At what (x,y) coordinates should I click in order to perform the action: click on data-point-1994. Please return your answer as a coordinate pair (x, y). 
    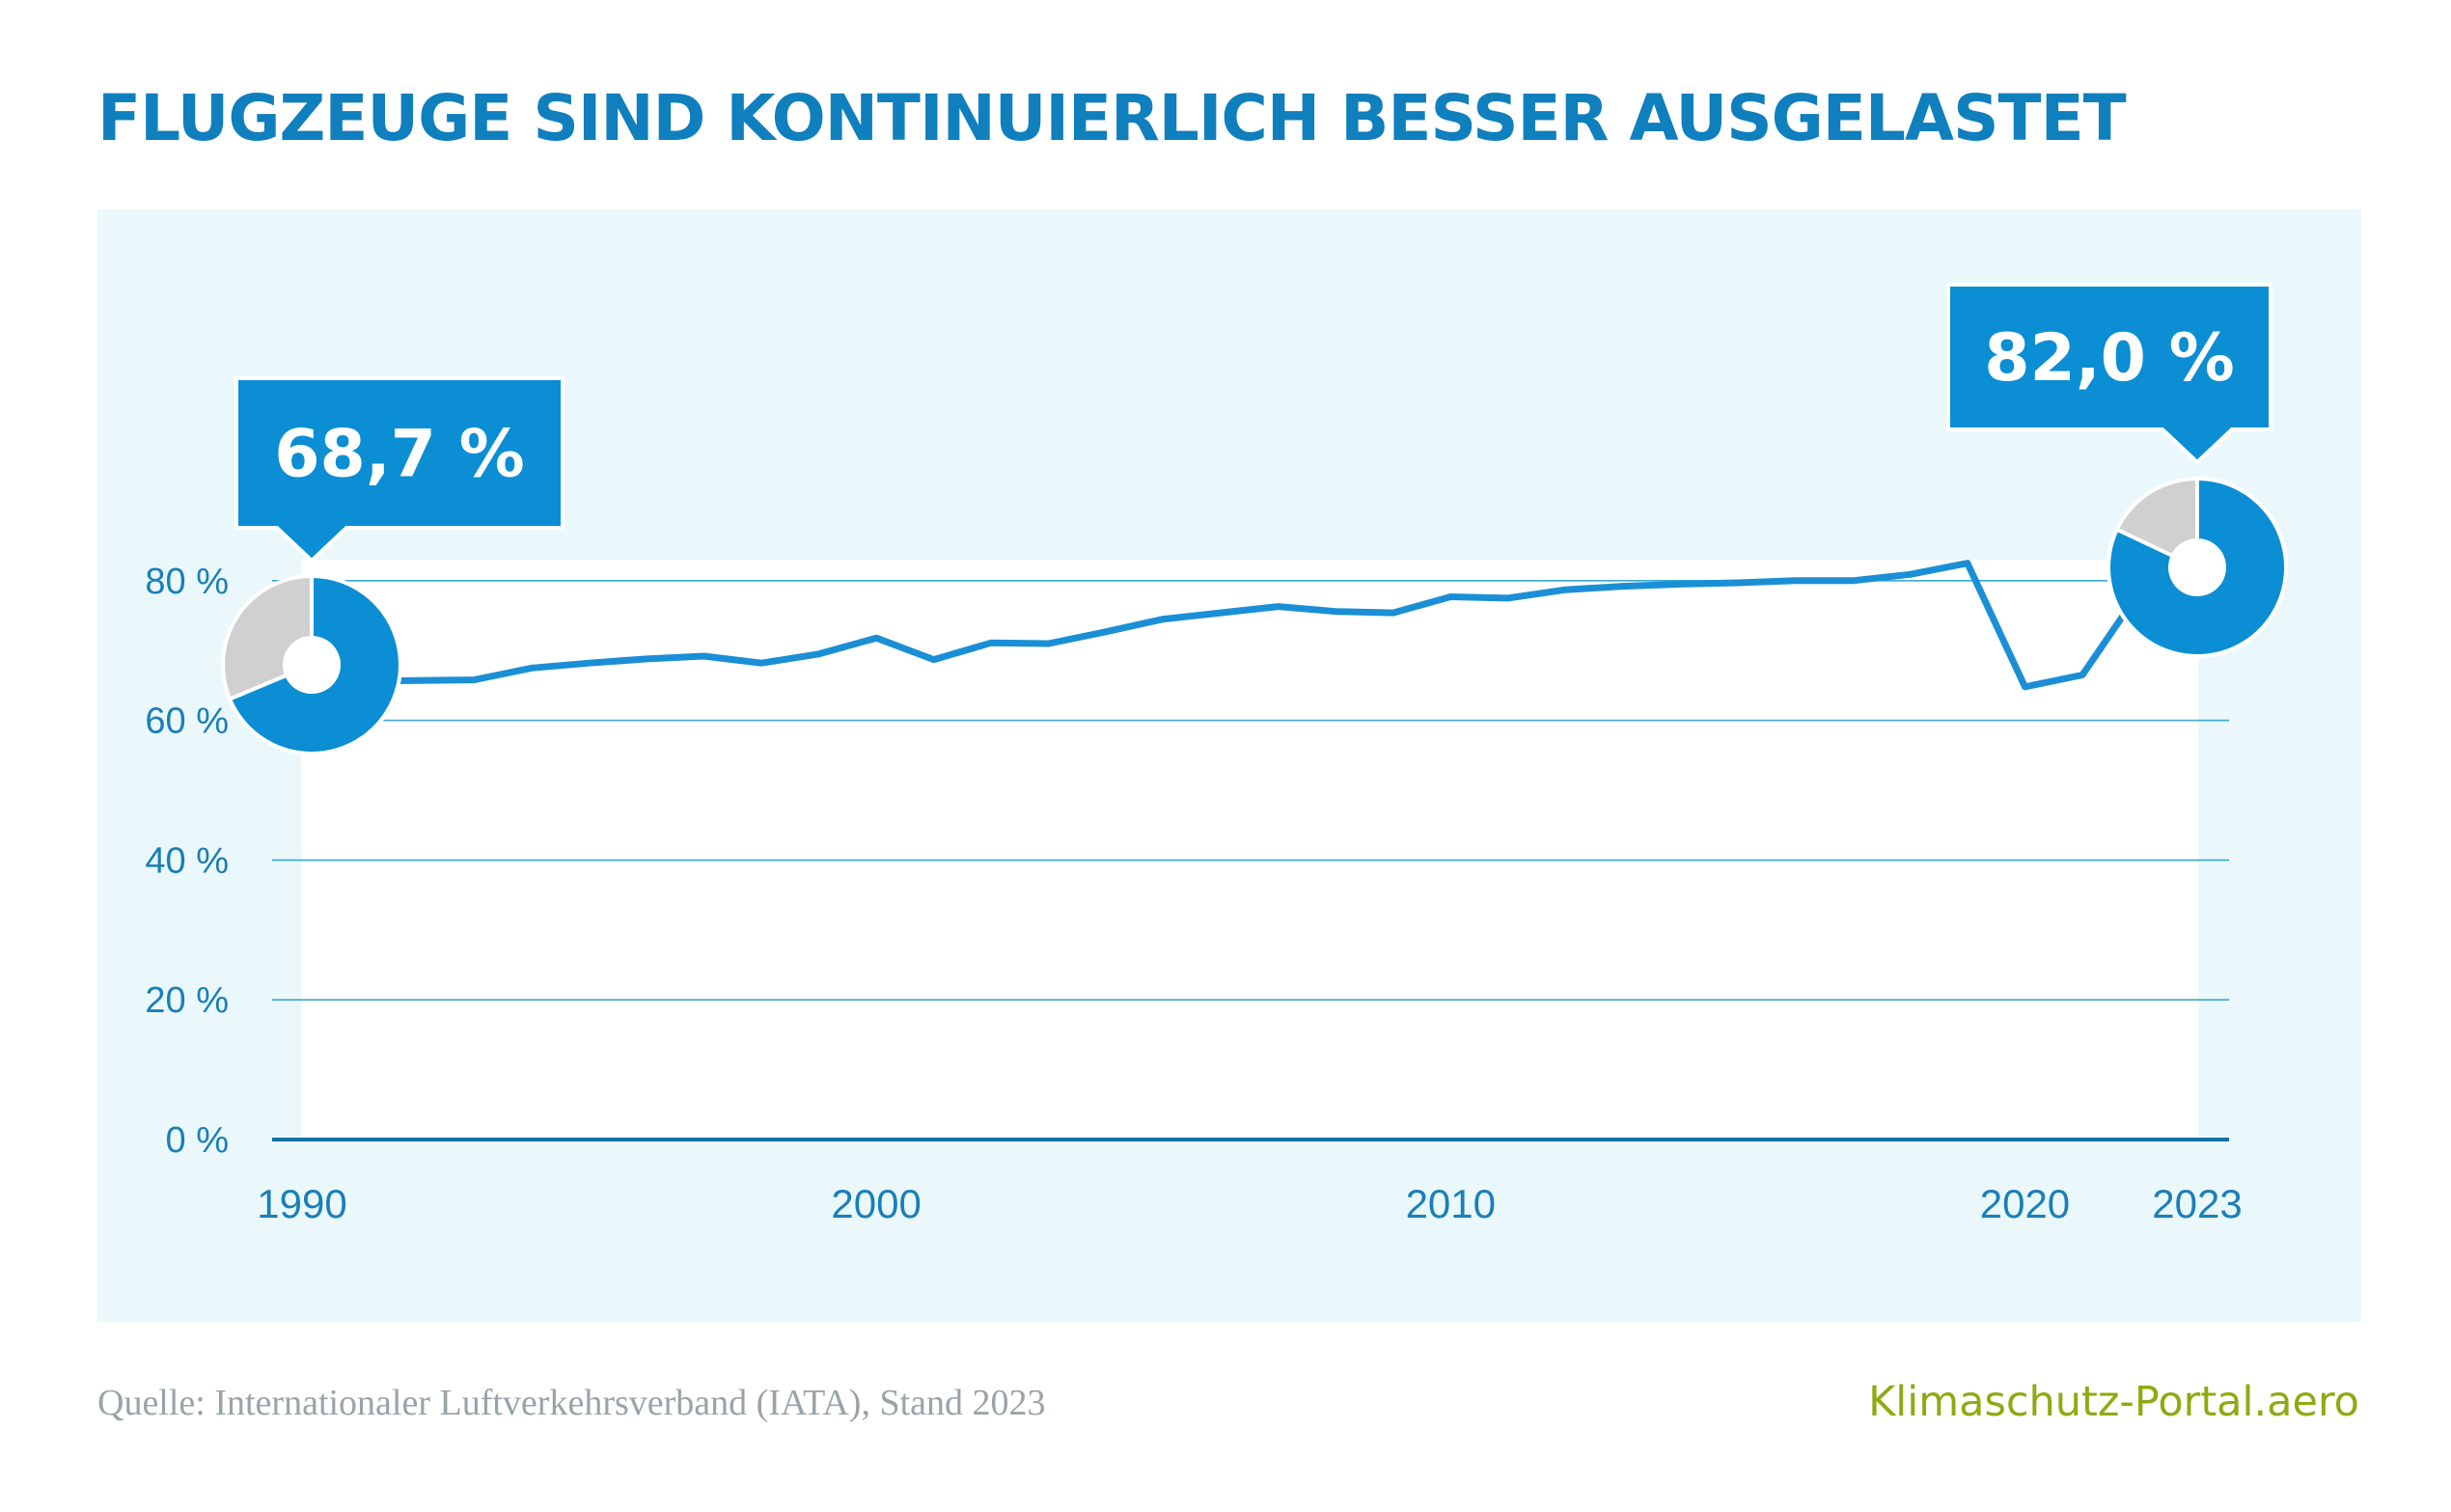
    Looking at the image, I should click on (532, 668).